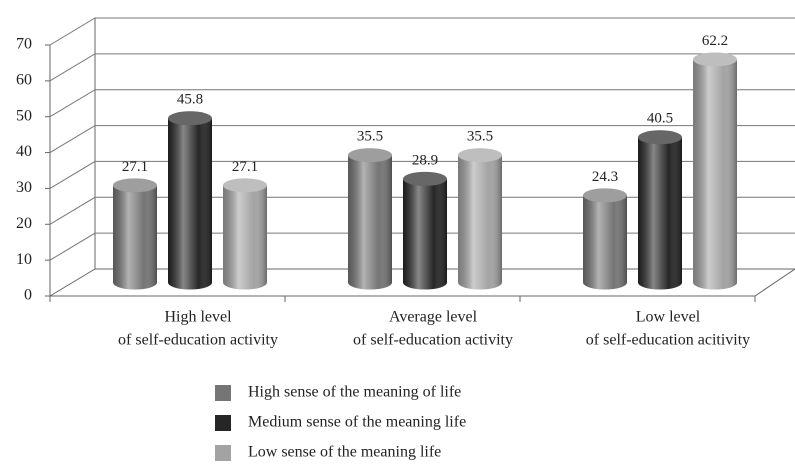  I want to click on y-tick-label: 10, so click(24, 259).